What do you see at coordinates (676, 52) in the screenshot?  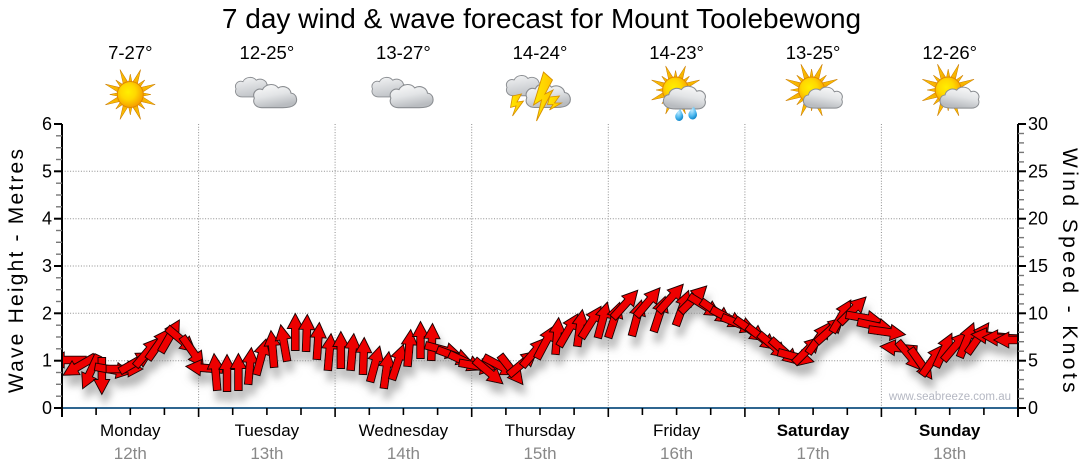 I see `svg-text: 14-23°` at bounding box center [676, 52].